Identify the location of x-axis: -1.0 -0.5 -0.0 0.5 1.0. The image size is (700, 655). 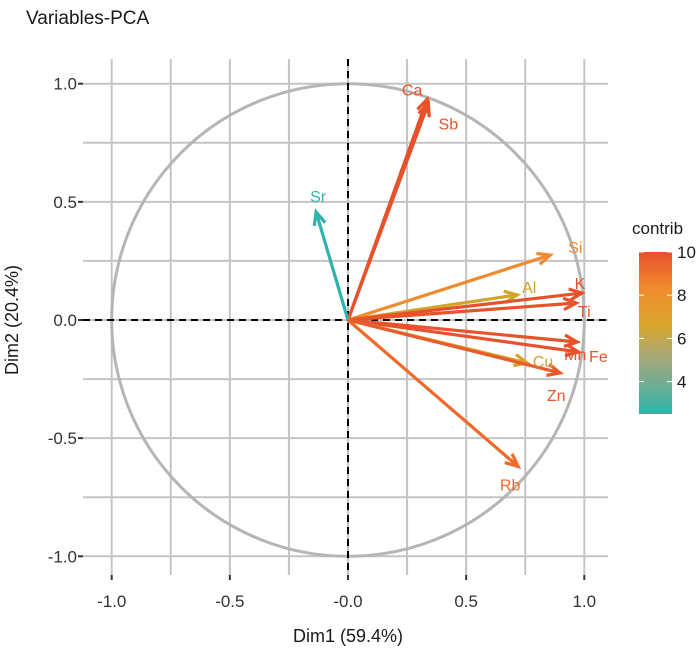
(346, 593).